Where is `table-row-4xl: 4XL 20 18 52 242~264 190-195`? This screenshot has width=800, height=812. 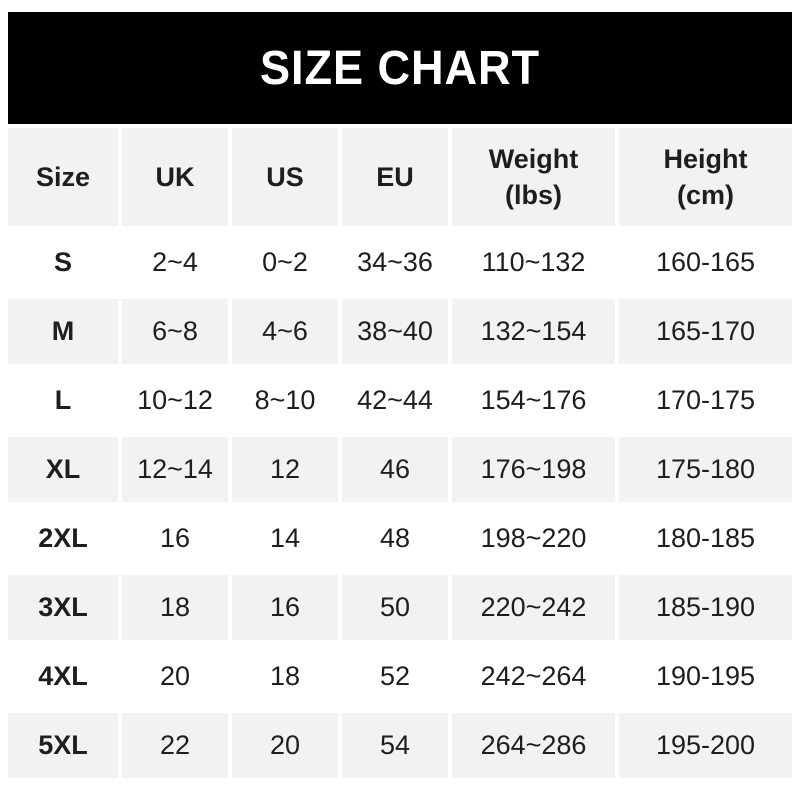 table-row-4xl: 4XL 20 18 52 242~264 190-195 is located at coordinates (400, 676).